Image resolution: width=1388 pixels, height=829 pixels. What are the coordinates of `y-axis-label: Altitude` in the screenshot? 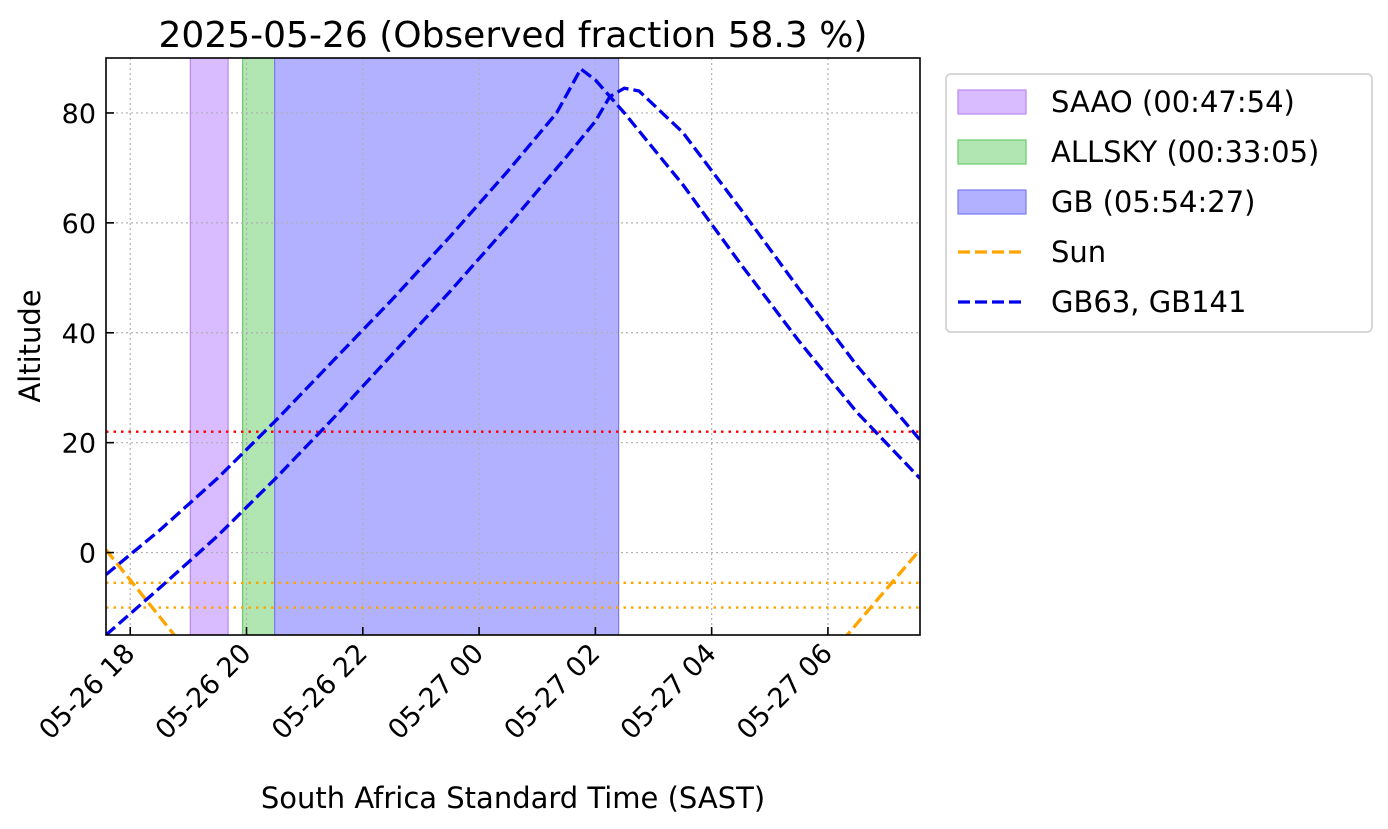 It's located at (30, 345).